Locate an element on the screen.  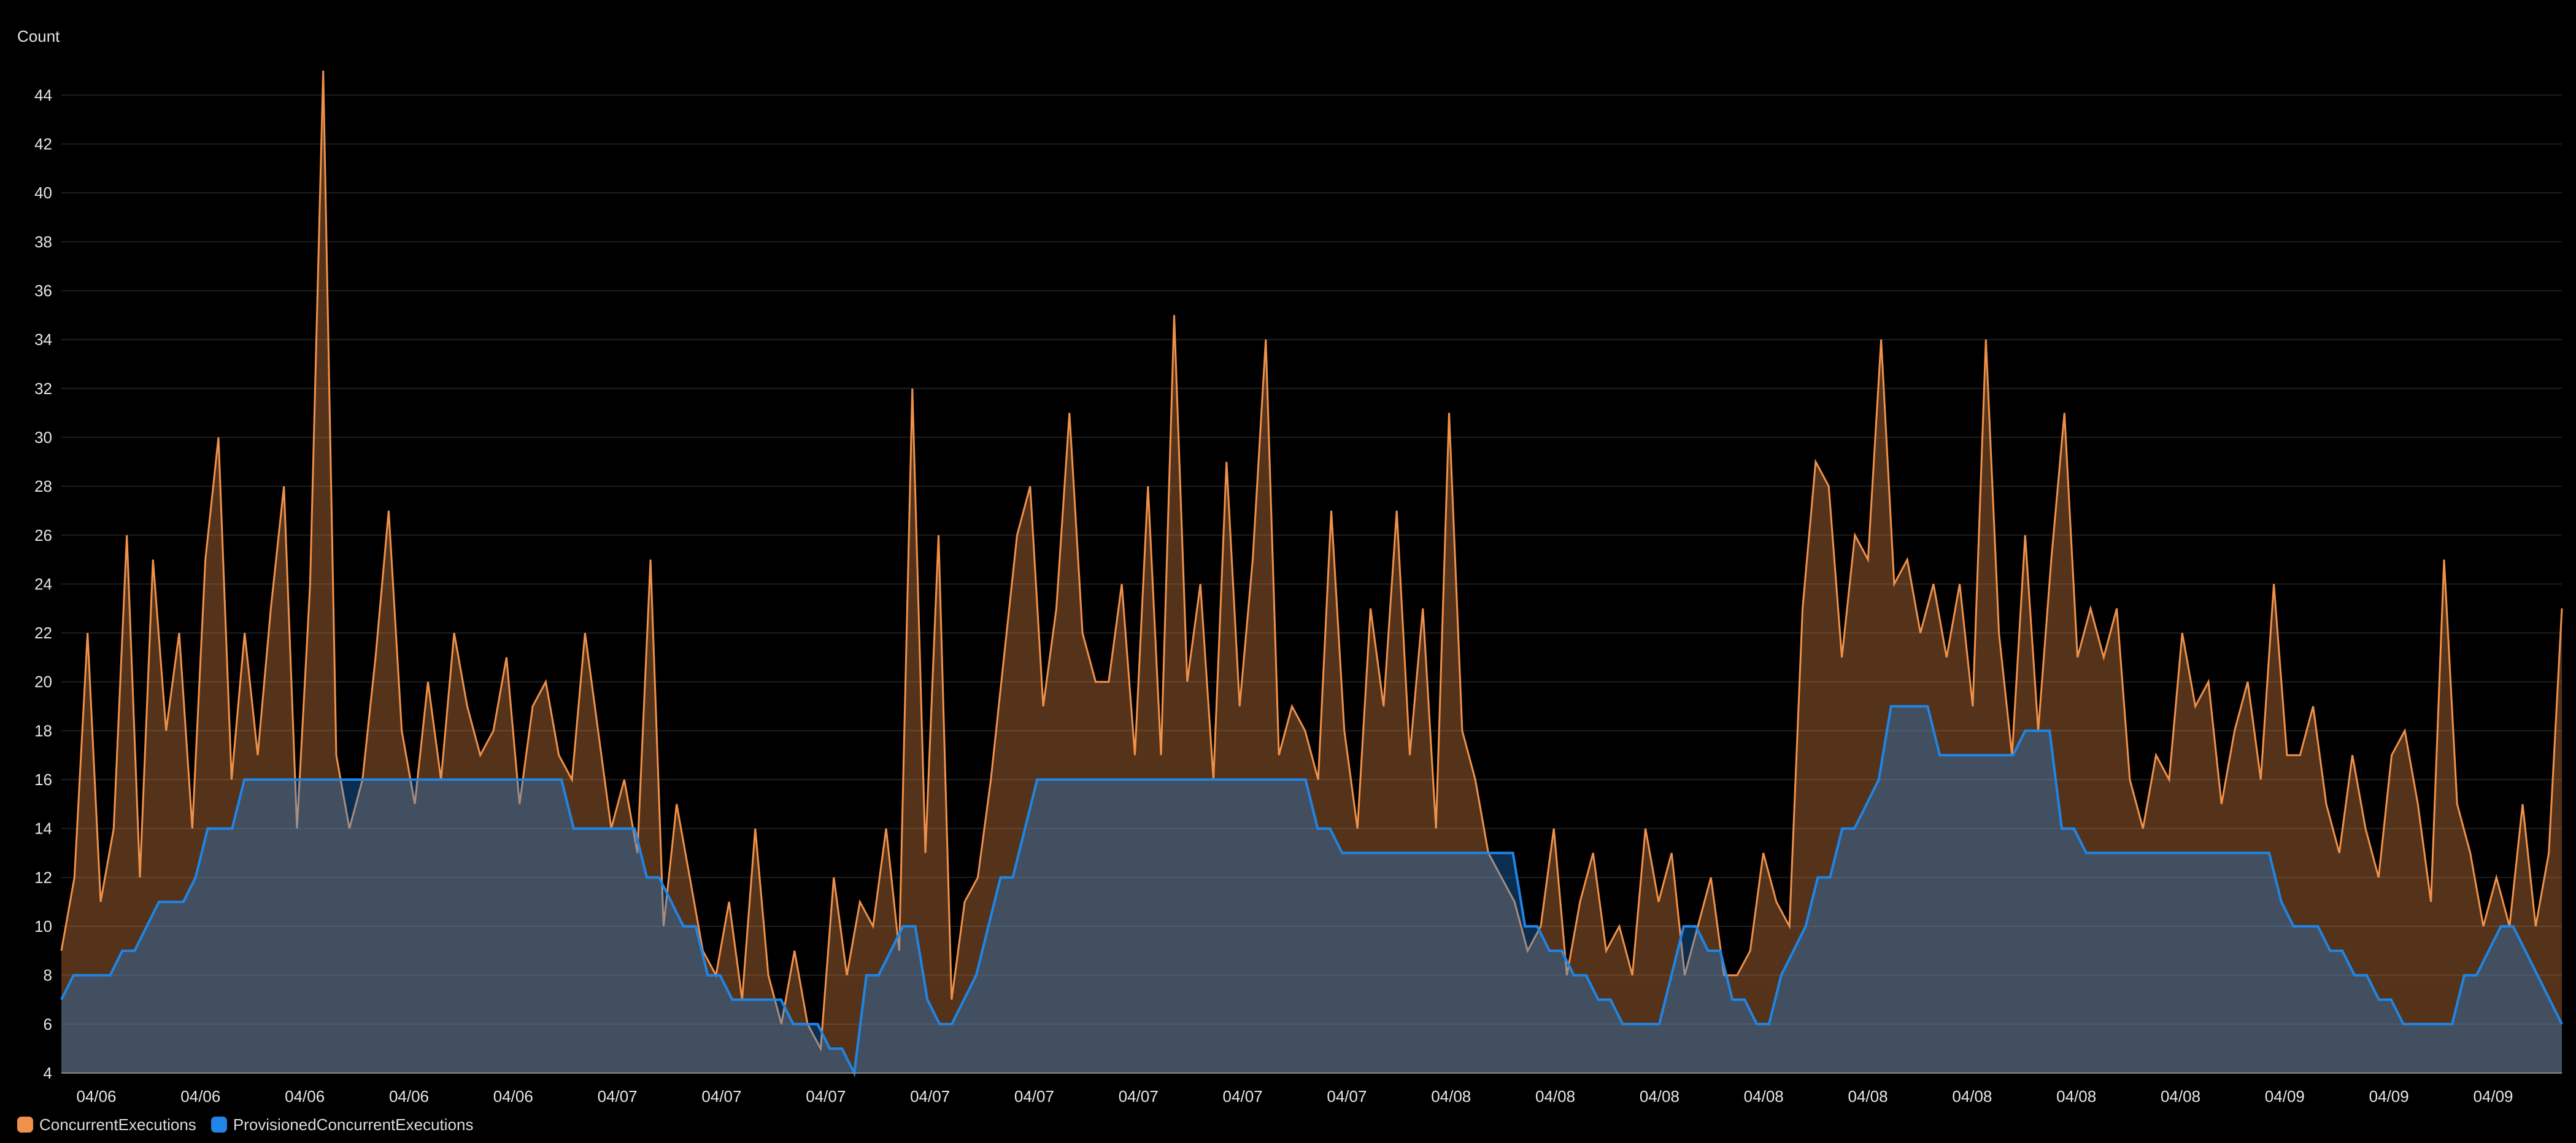
x-tick-label-0: 04/06 is located at coordinates (96, 1096).